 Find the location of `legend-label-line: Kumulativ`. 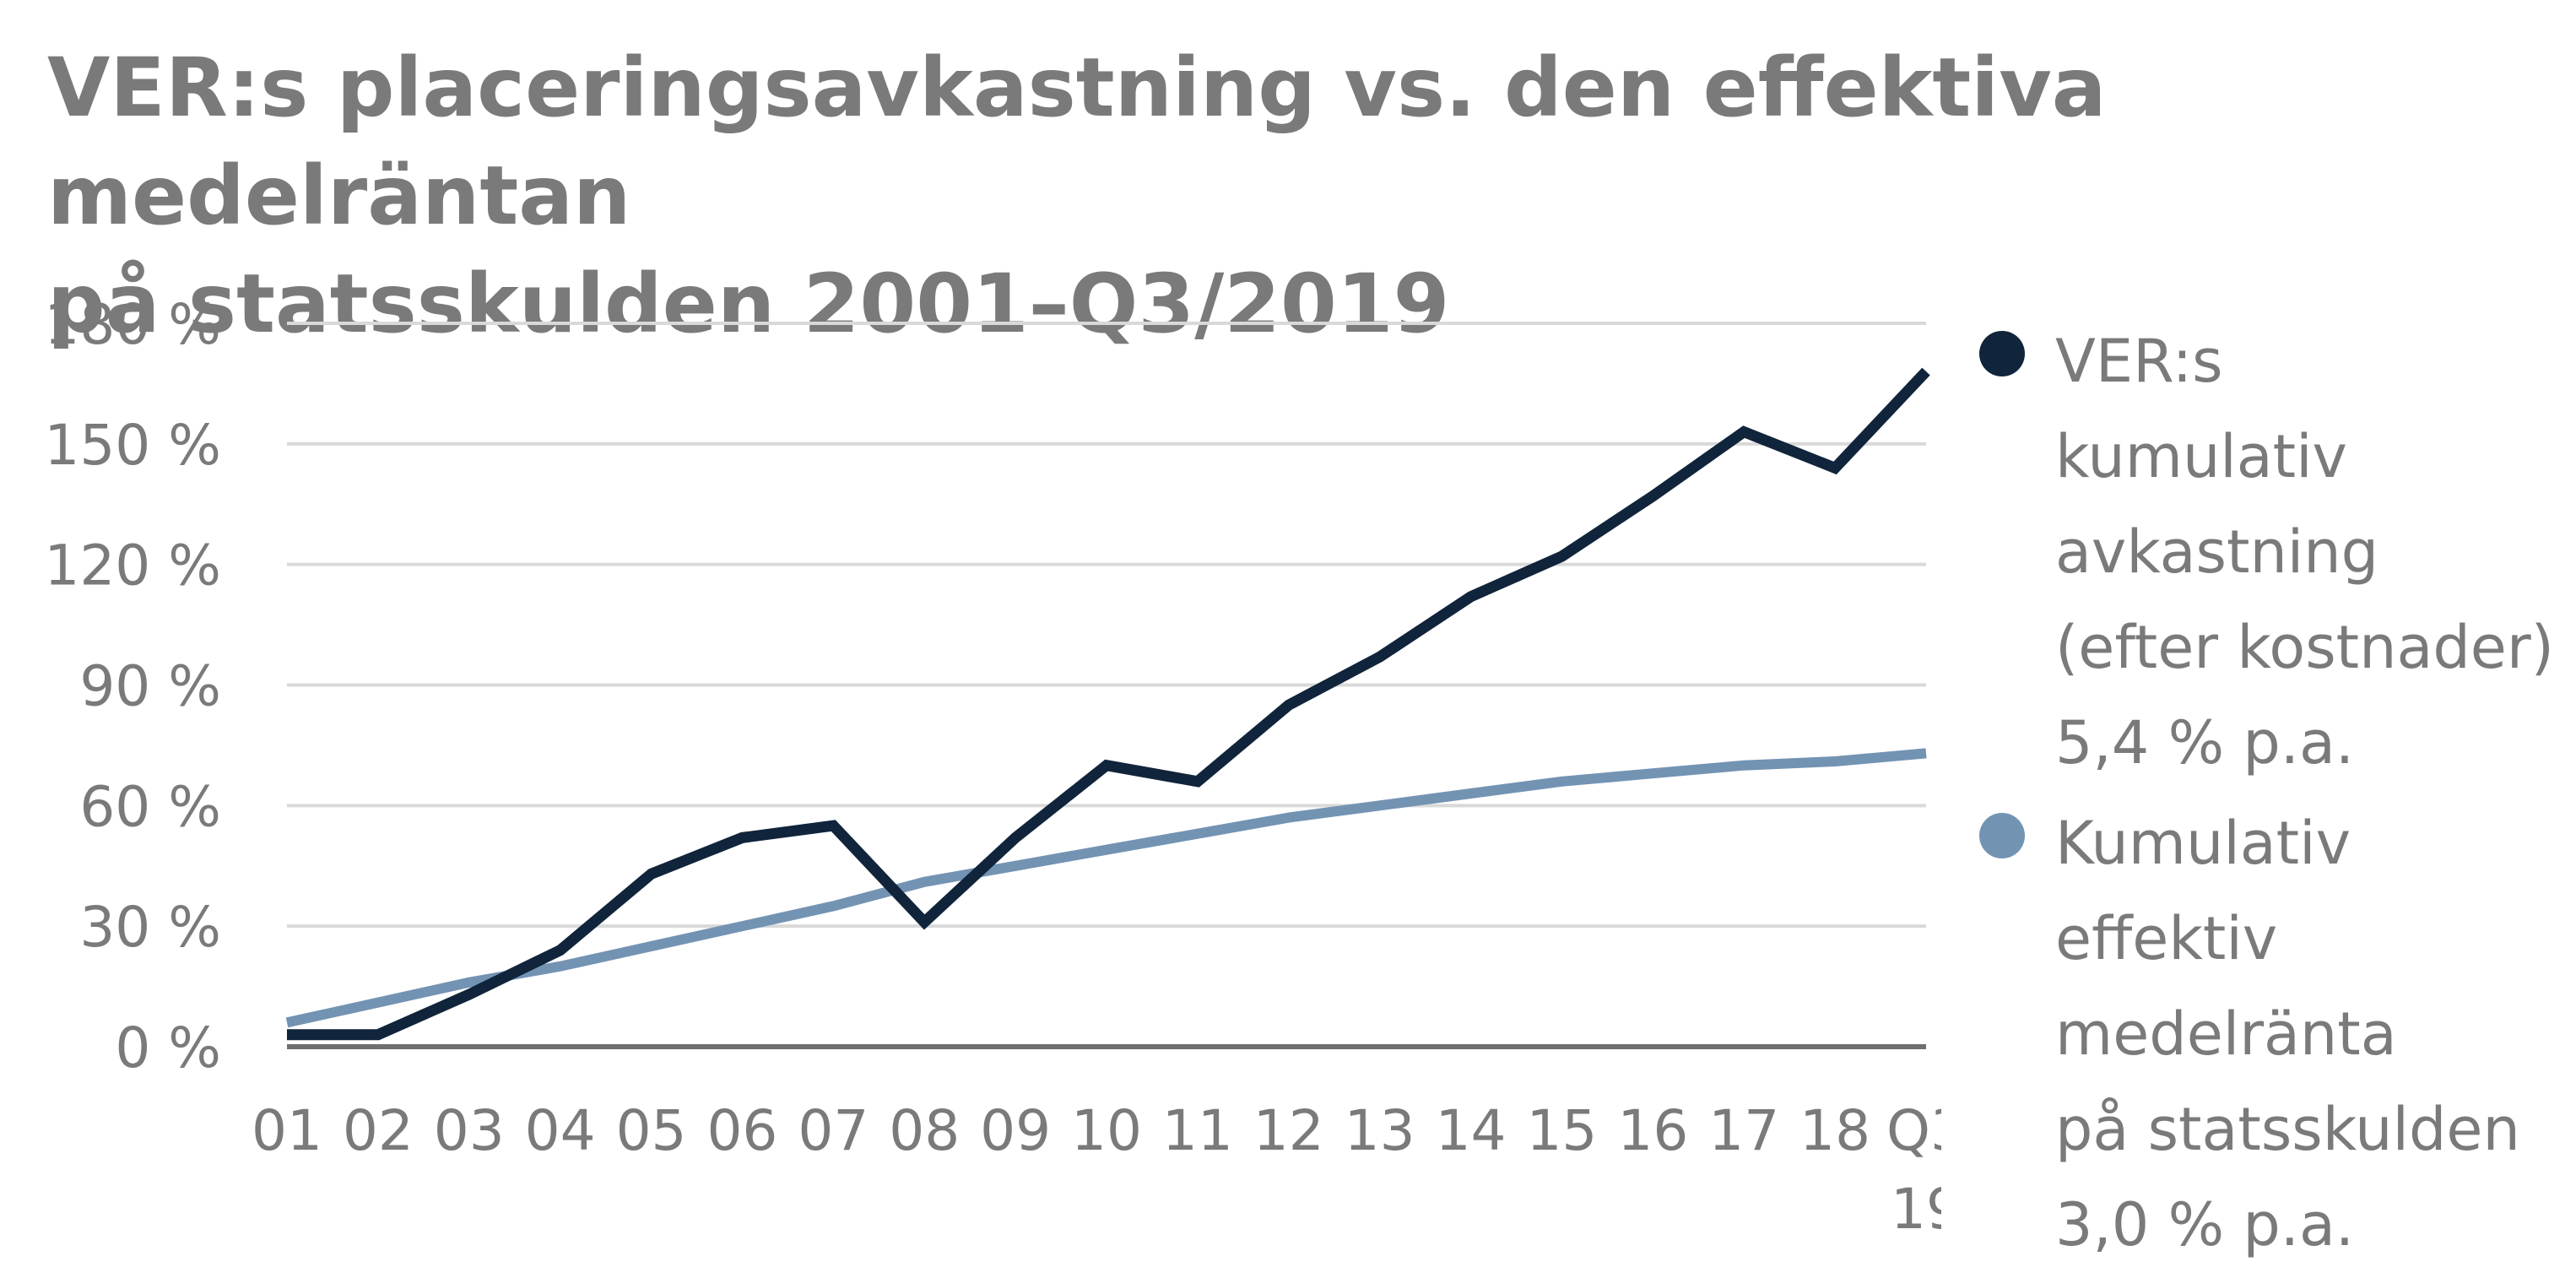

legend-label-line: Kumulativ is located at coordinates (2203, 843).